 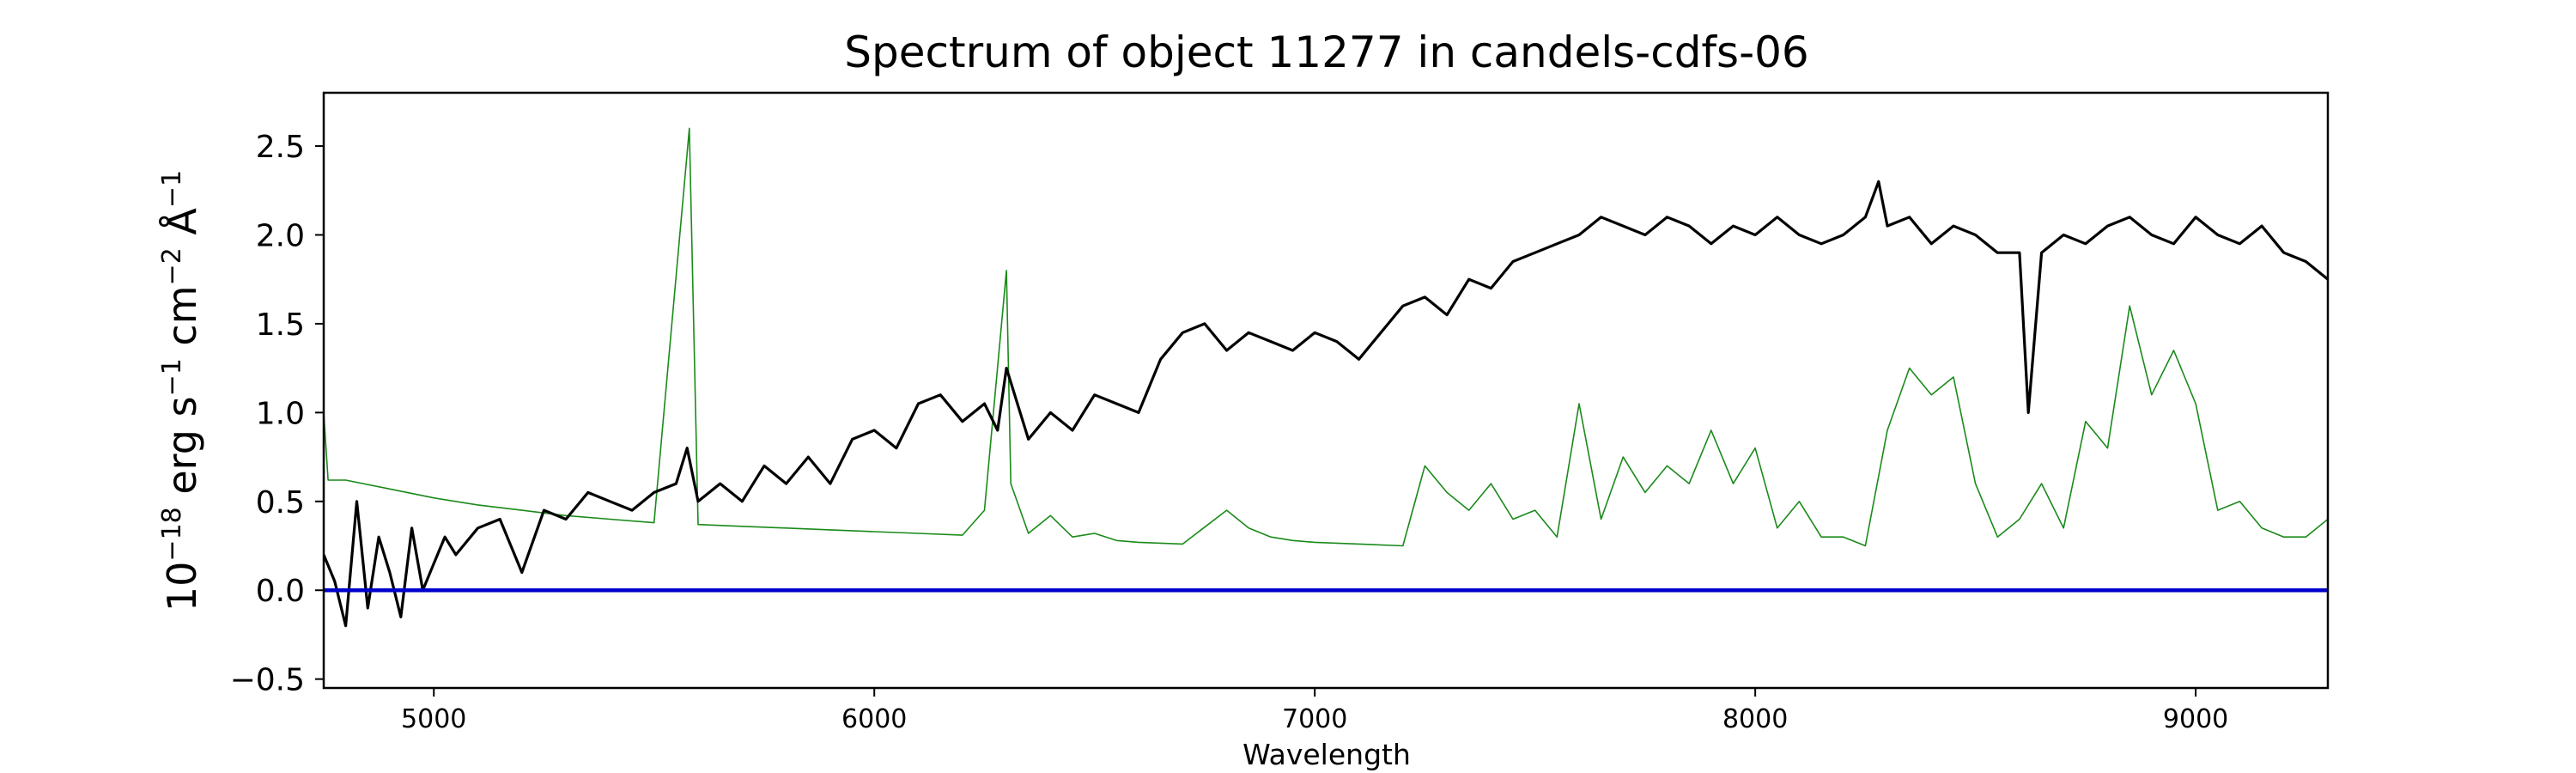 I want to click on y-tick-label: 0.5, so click(x=280, y=502).